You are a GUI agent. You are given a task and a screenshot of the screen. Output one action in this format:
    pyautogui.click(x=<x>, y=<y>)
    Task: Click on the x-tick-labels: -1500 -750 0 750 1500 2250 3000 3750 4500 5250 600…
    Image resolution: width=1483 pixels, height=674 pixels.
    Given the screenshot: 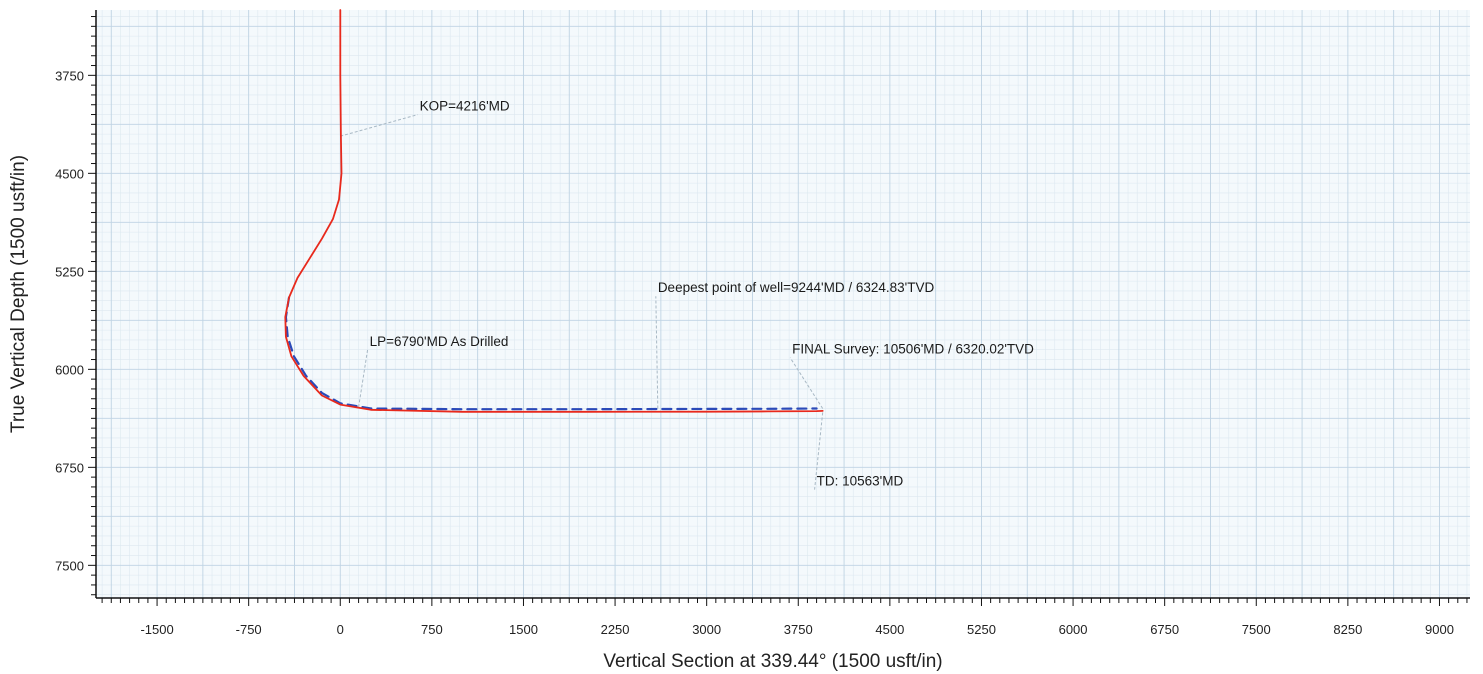 What is the action you would take?
    pyautogui.click(x=796, y=629)
    